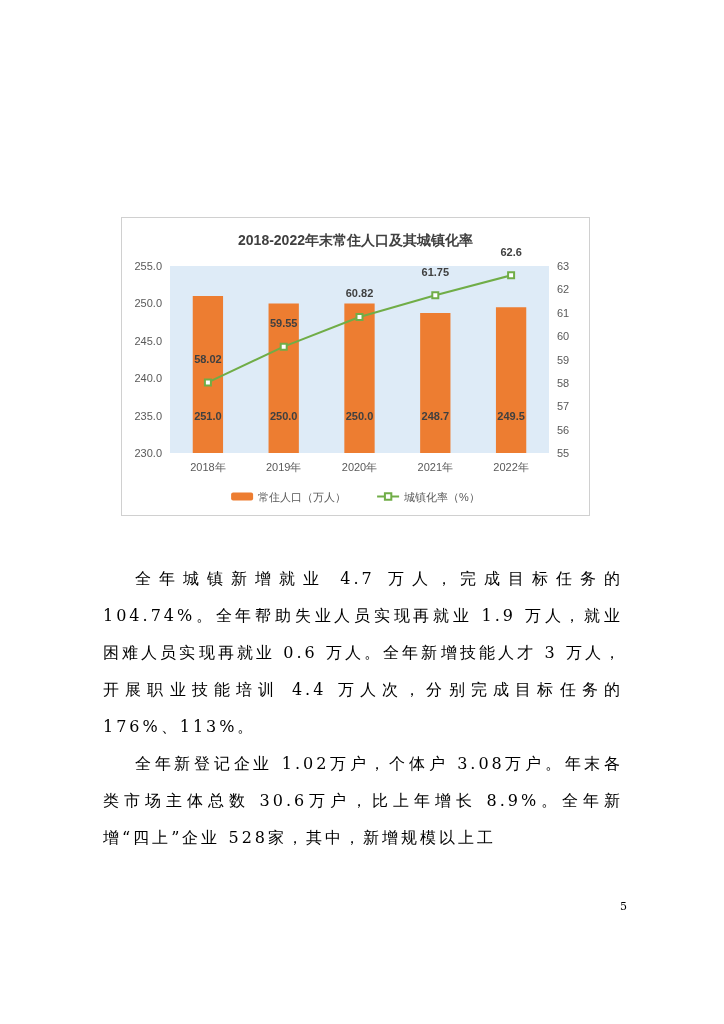 Image resolution: width=724 pixels, height=1024 pixels. Describe the element at coordinates (511, 251) in the screenshot. I see `data-label: 62.6` at that location.